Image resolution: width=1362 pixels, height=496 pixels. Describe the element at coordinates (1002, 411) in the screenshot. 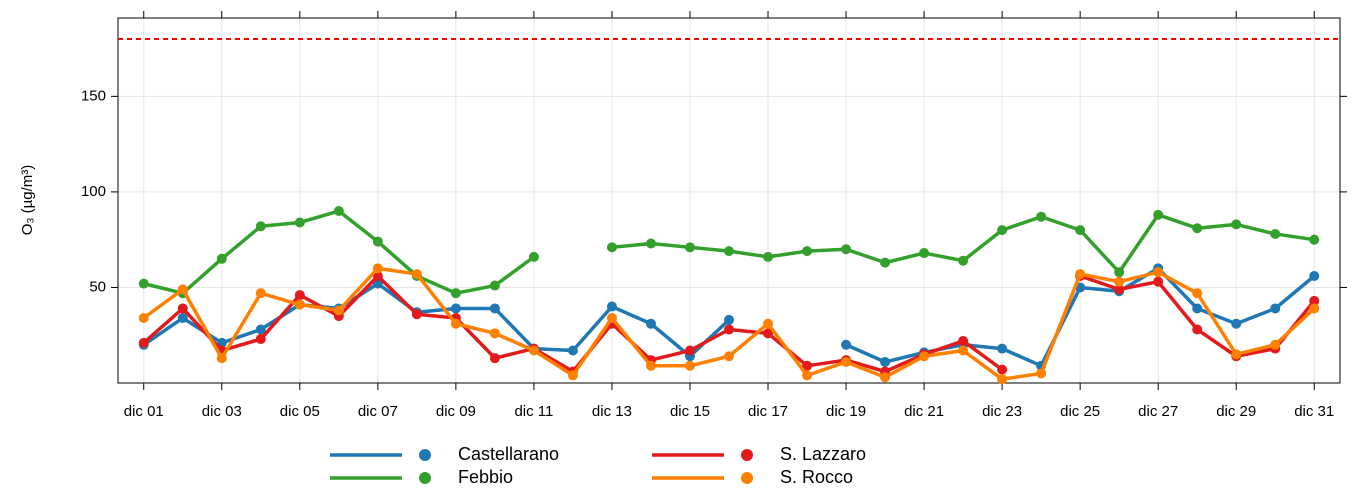

I see `x-tick-label: dic 23` at that location.